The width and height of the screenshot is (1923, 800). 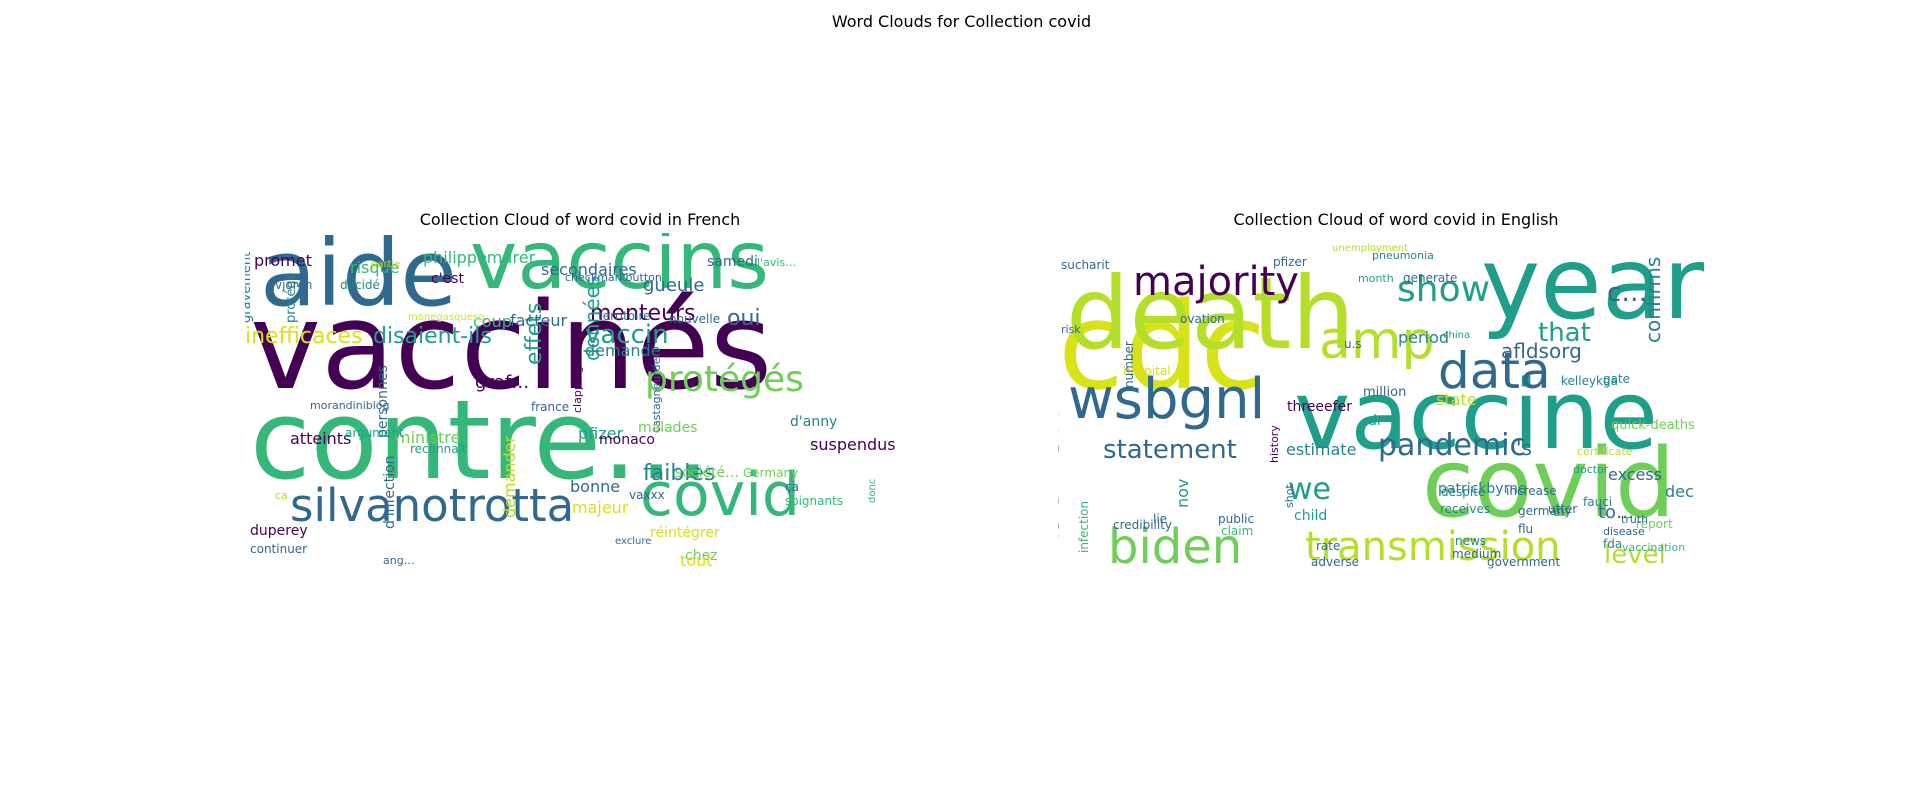 What do you see at coordinates (281, 495) in the screenshot?
I see `cloud-word: ca` at bounding box center [281, 495].